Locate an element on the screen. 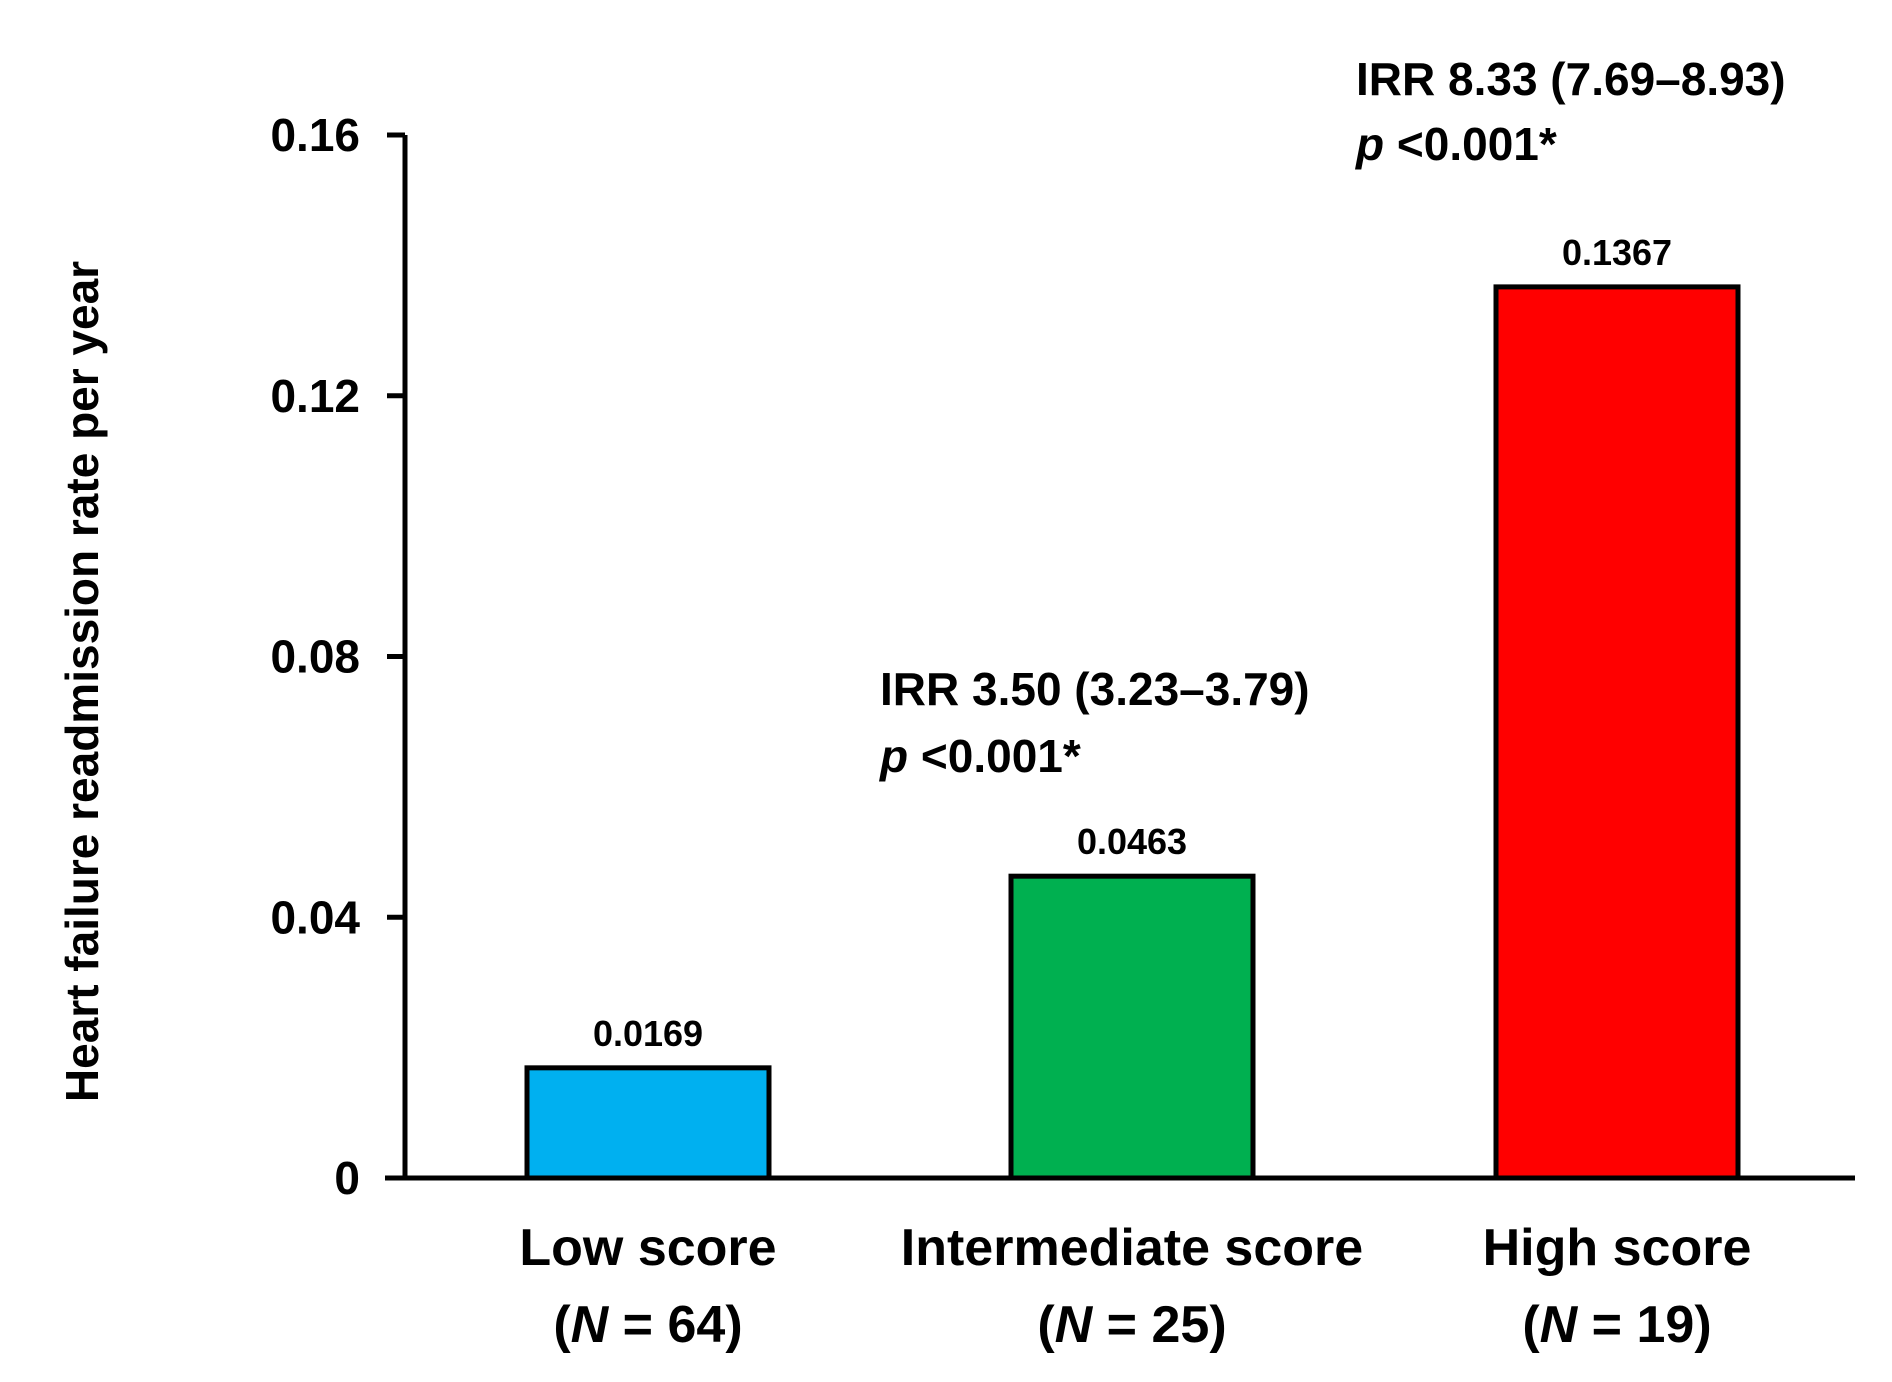 This screenshot has width=1892, height=1382. category-n-label-2: (N = 19) is located at coordinates (1616, 1325).